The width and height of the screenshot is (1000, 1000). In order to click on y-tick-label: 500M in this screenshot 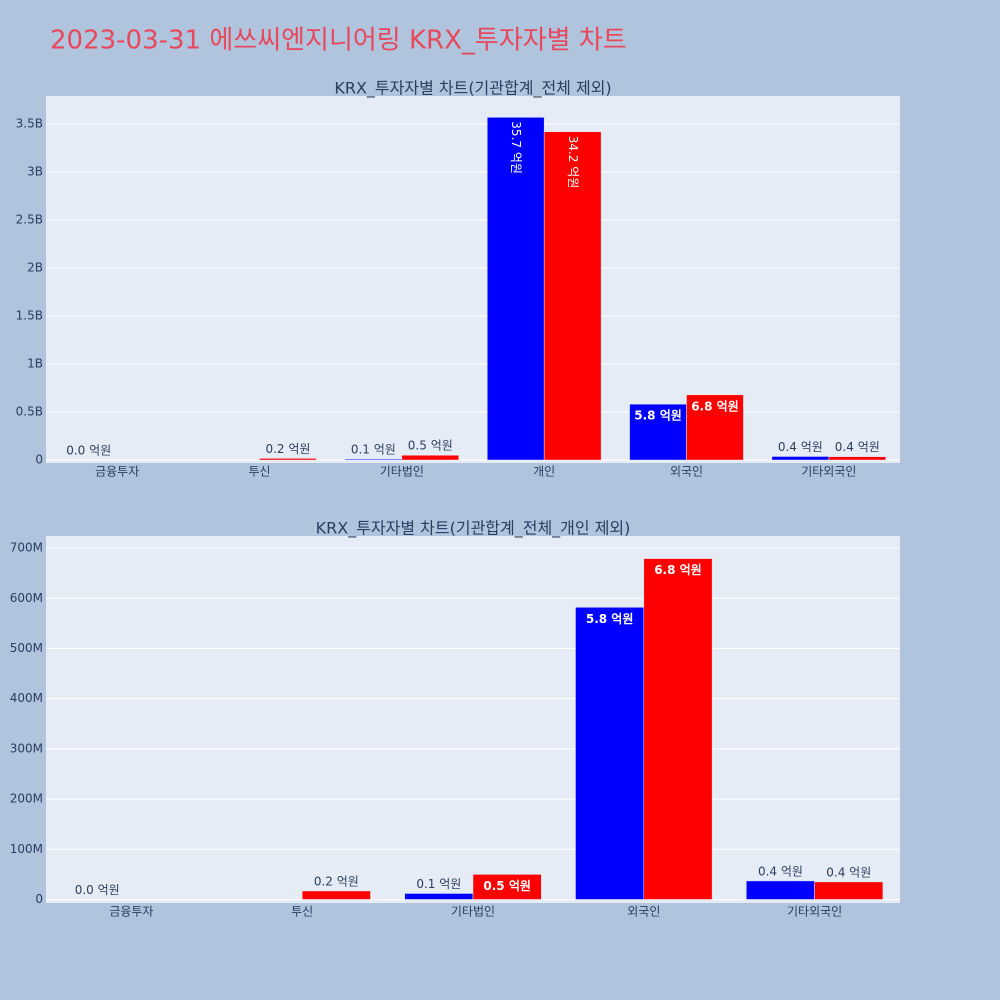, I will do `click(26, 648)`.